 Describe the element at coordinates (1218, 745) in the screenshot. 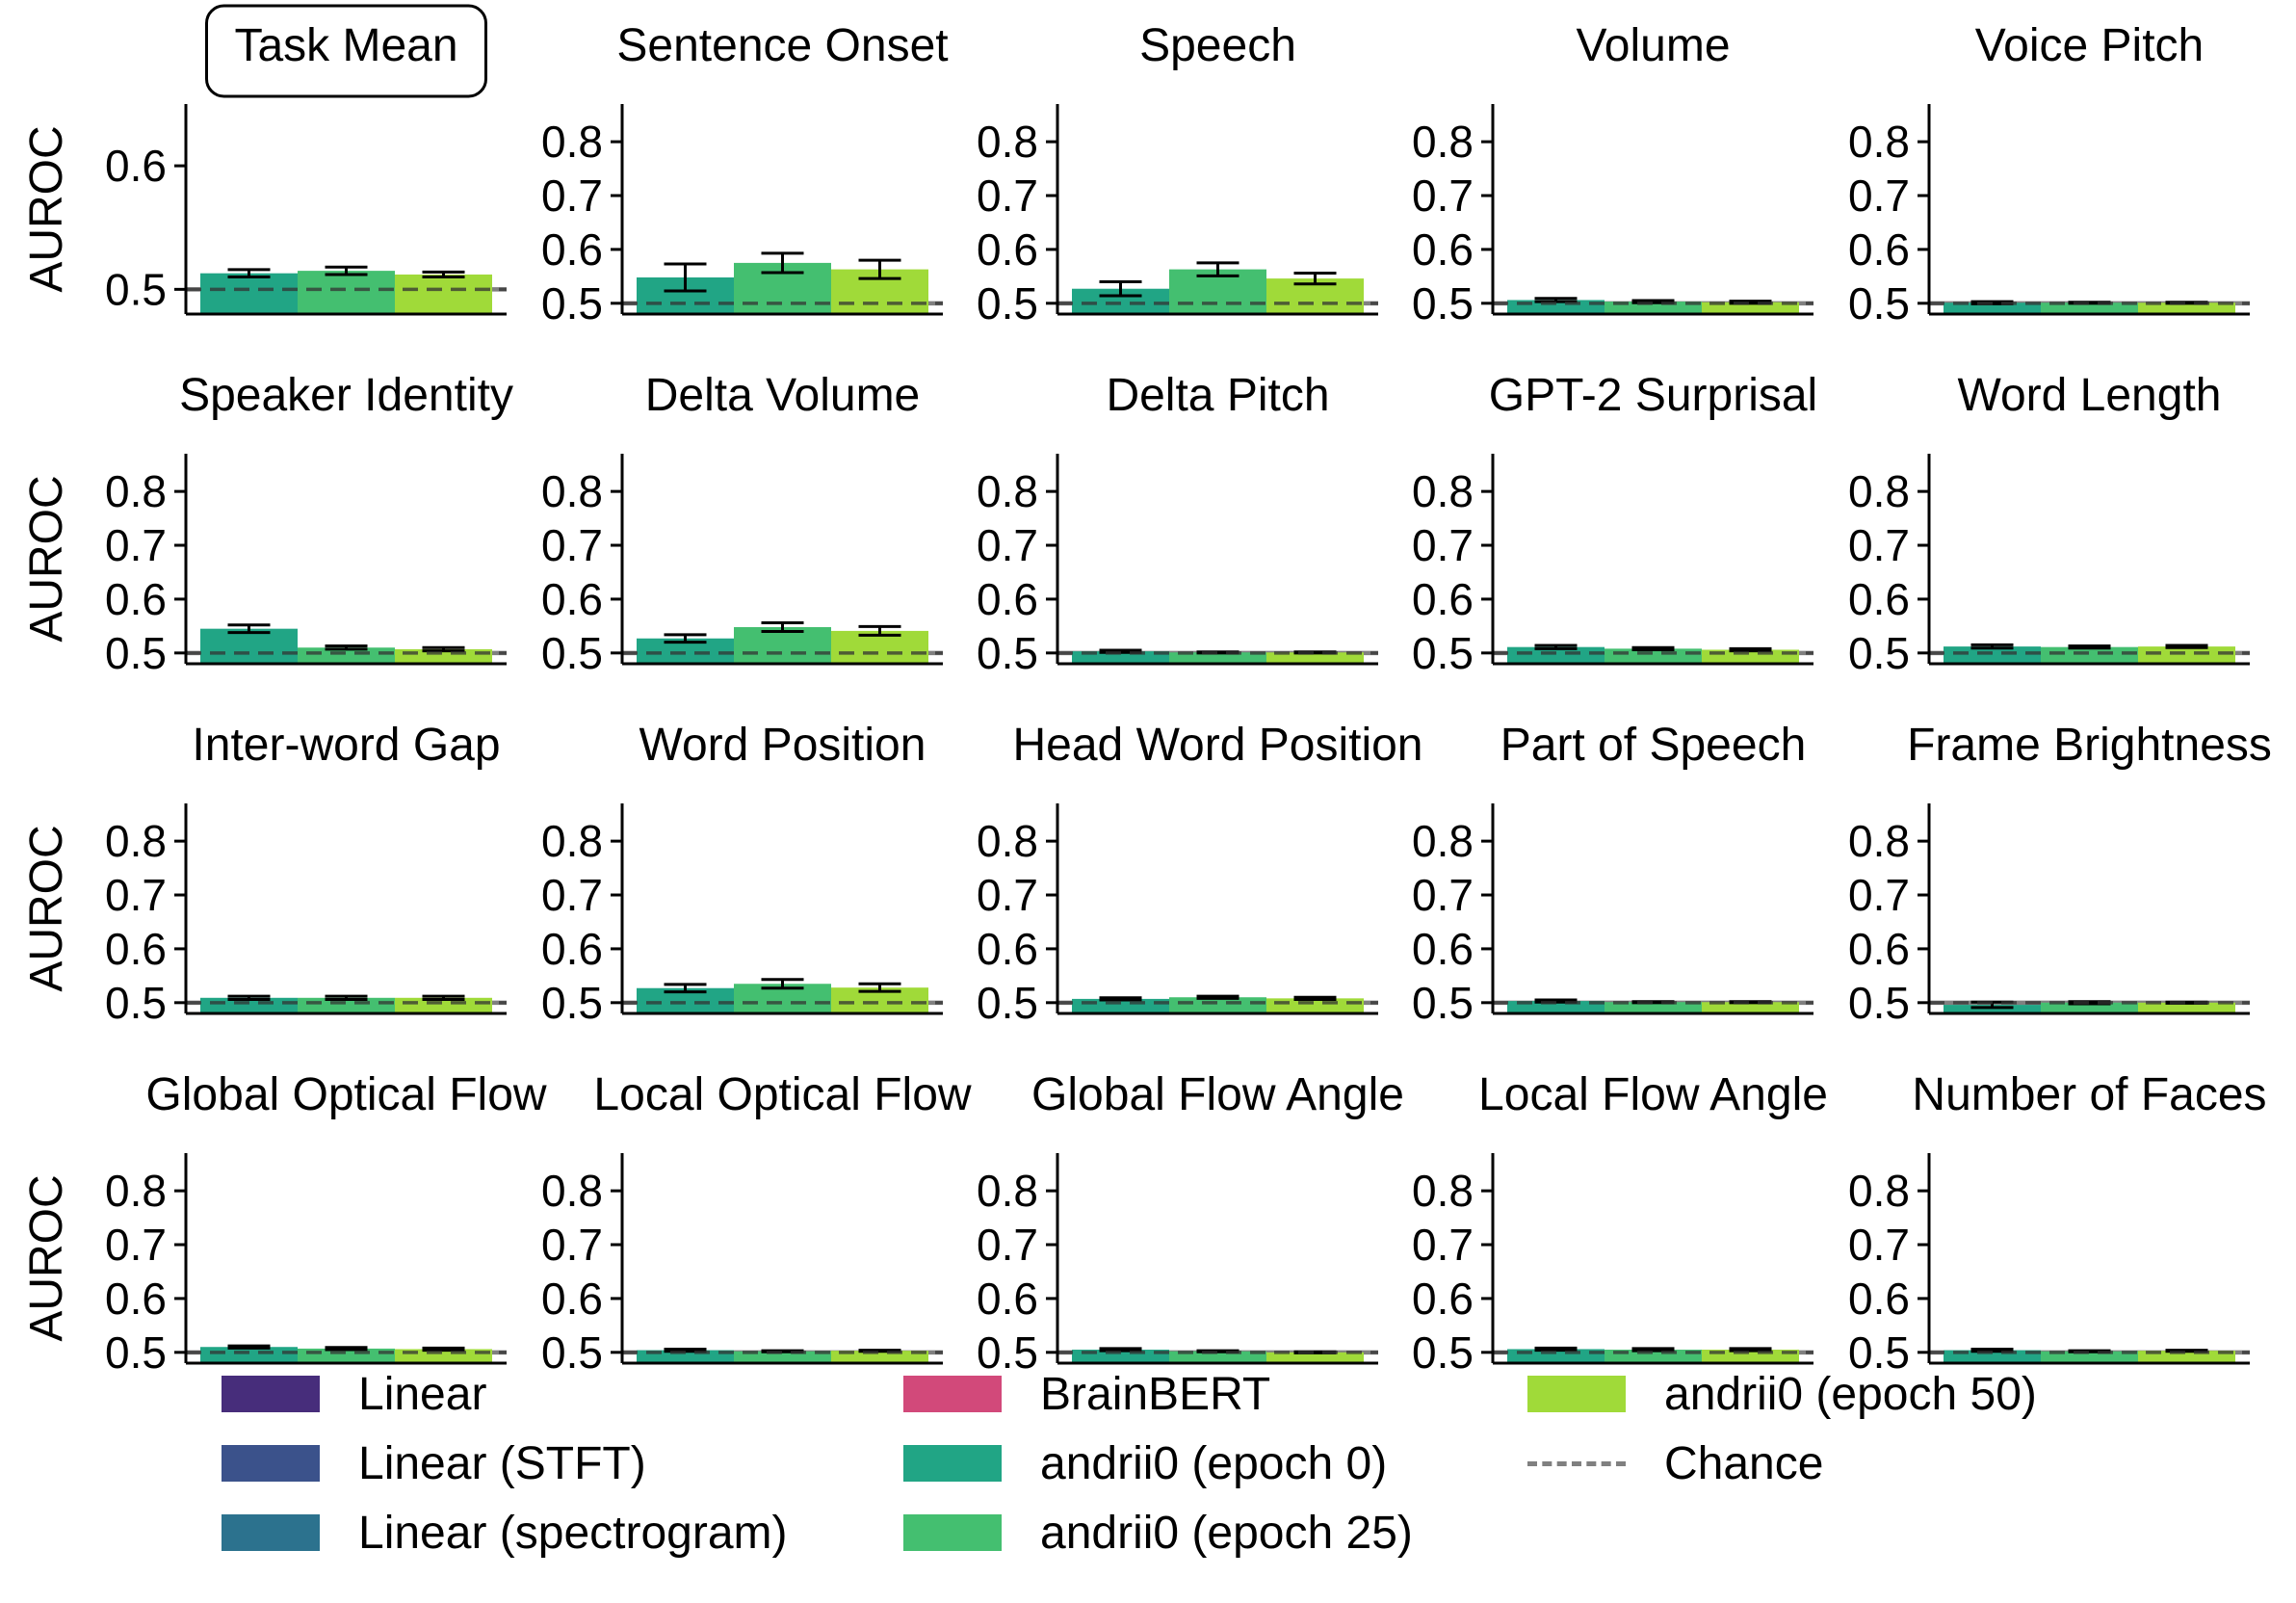

I see `panel-title: Head Word Position` at that location.